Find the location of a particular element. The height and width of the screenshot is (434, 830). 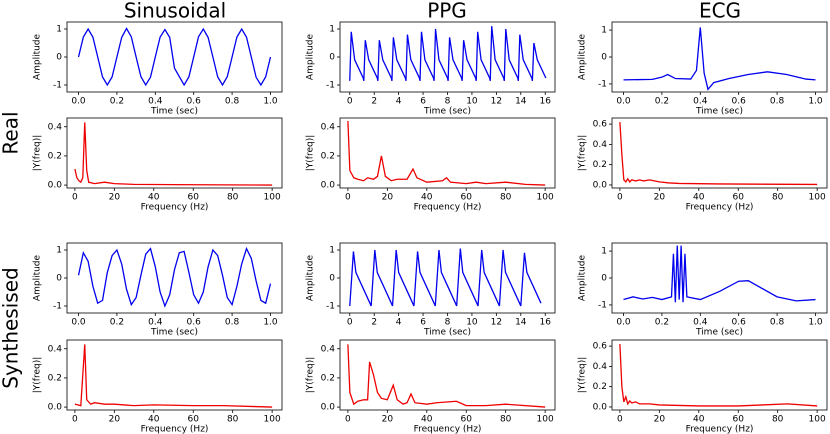

y-tick-label: 0.0 is located at coordinates (55, 186).